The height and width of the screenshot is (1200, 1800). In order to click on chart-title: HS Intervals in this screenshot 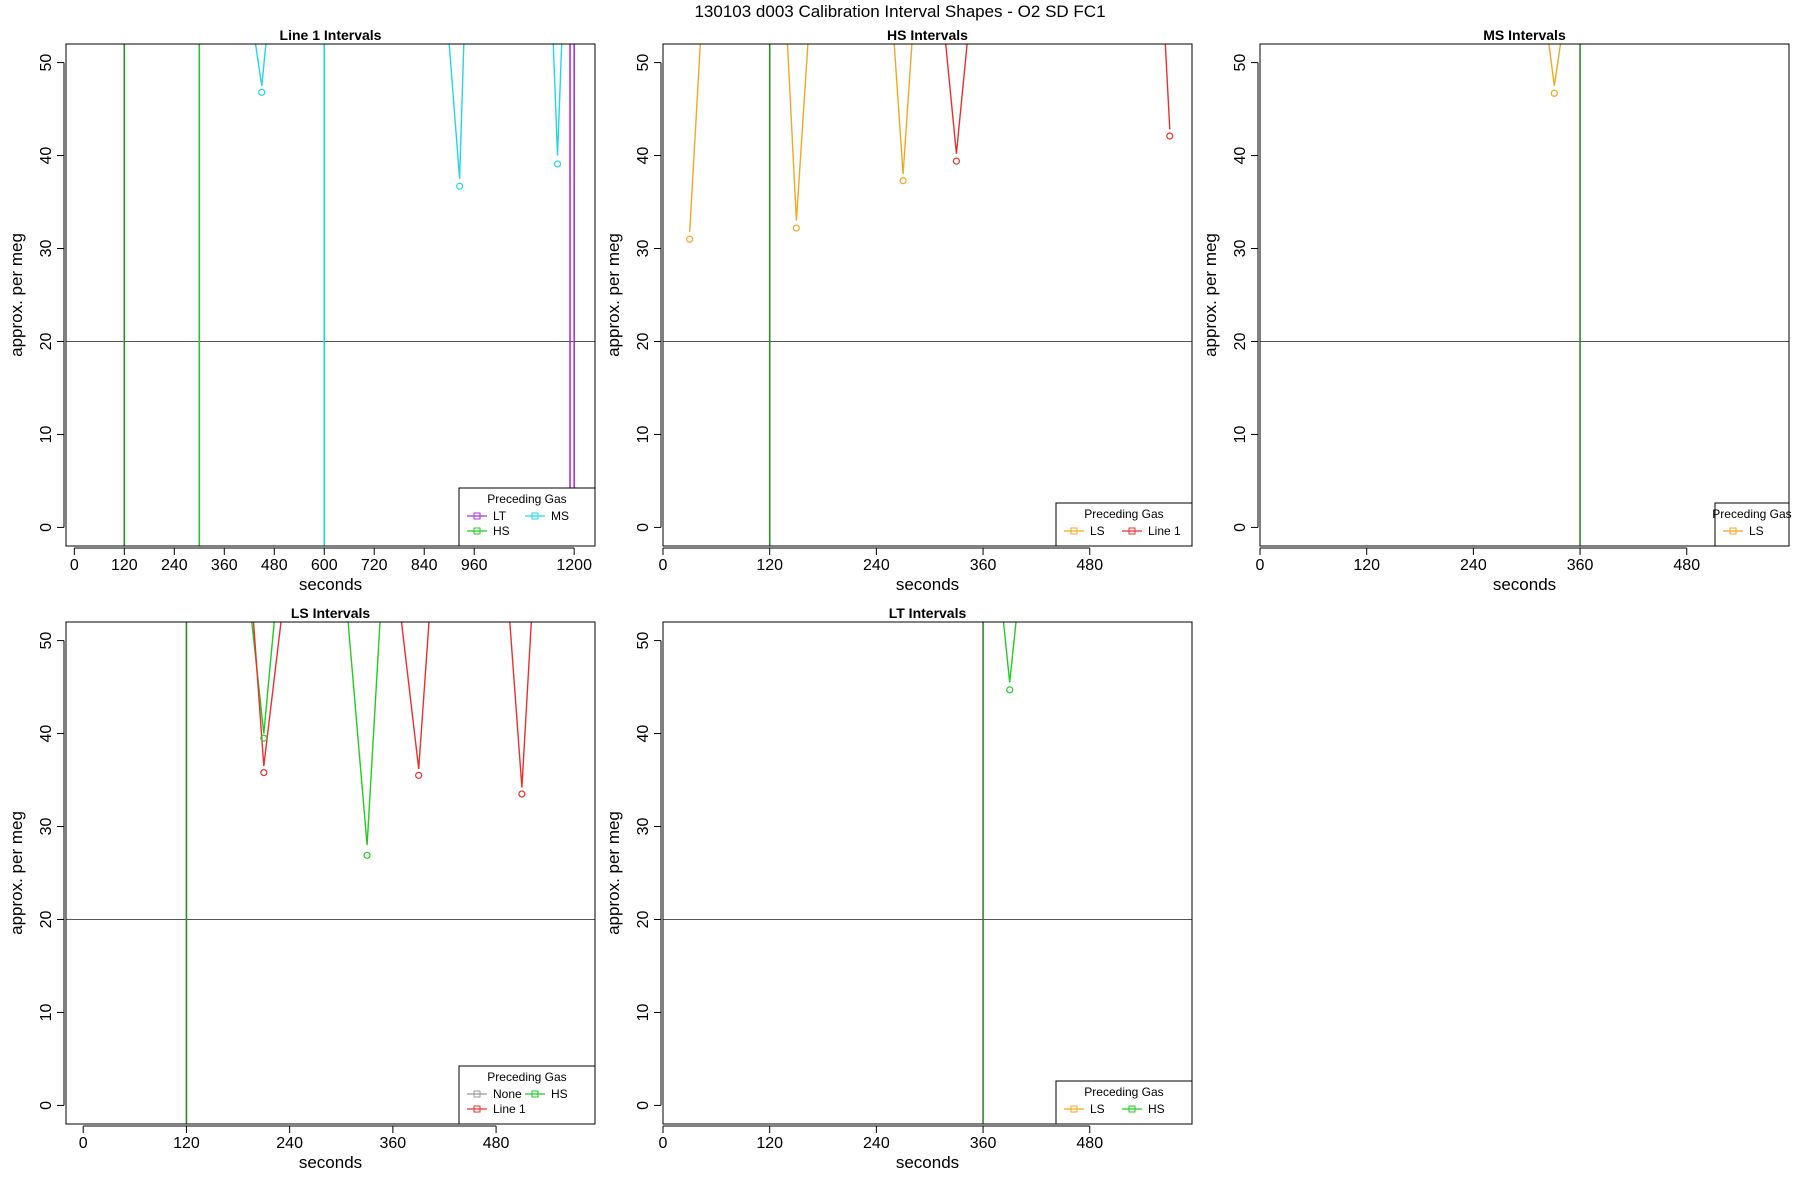, I will do `click(927, 35)`.